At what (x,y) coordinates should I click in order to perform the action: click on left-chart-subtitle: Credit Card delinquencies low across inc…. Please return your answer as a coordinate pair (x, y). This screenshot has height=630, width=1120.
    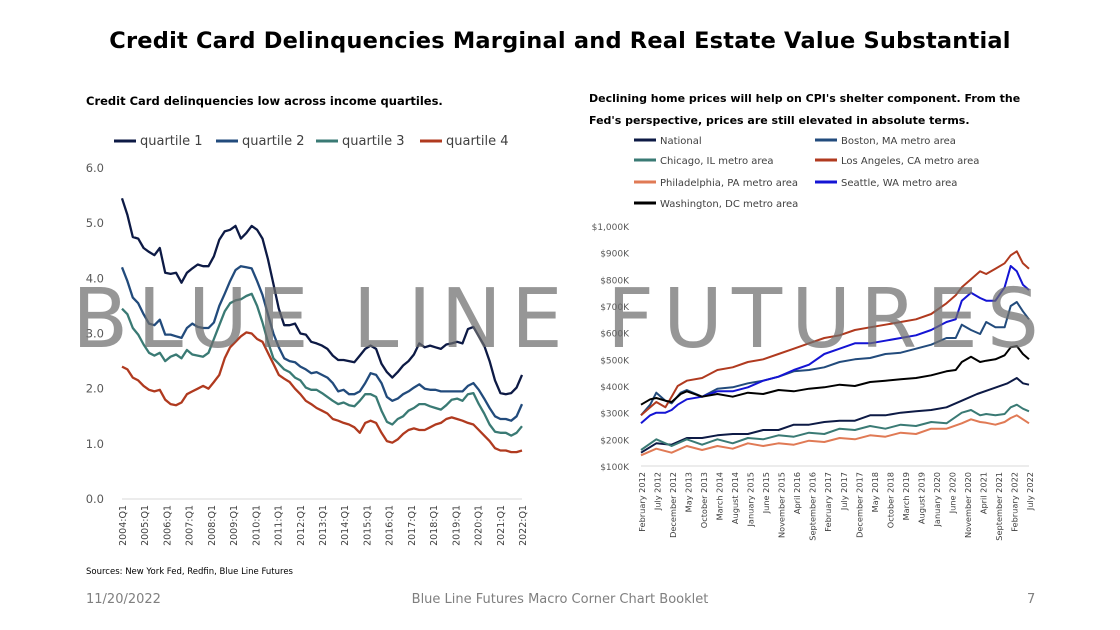
    Looking at the image, I should click on (264, 101).